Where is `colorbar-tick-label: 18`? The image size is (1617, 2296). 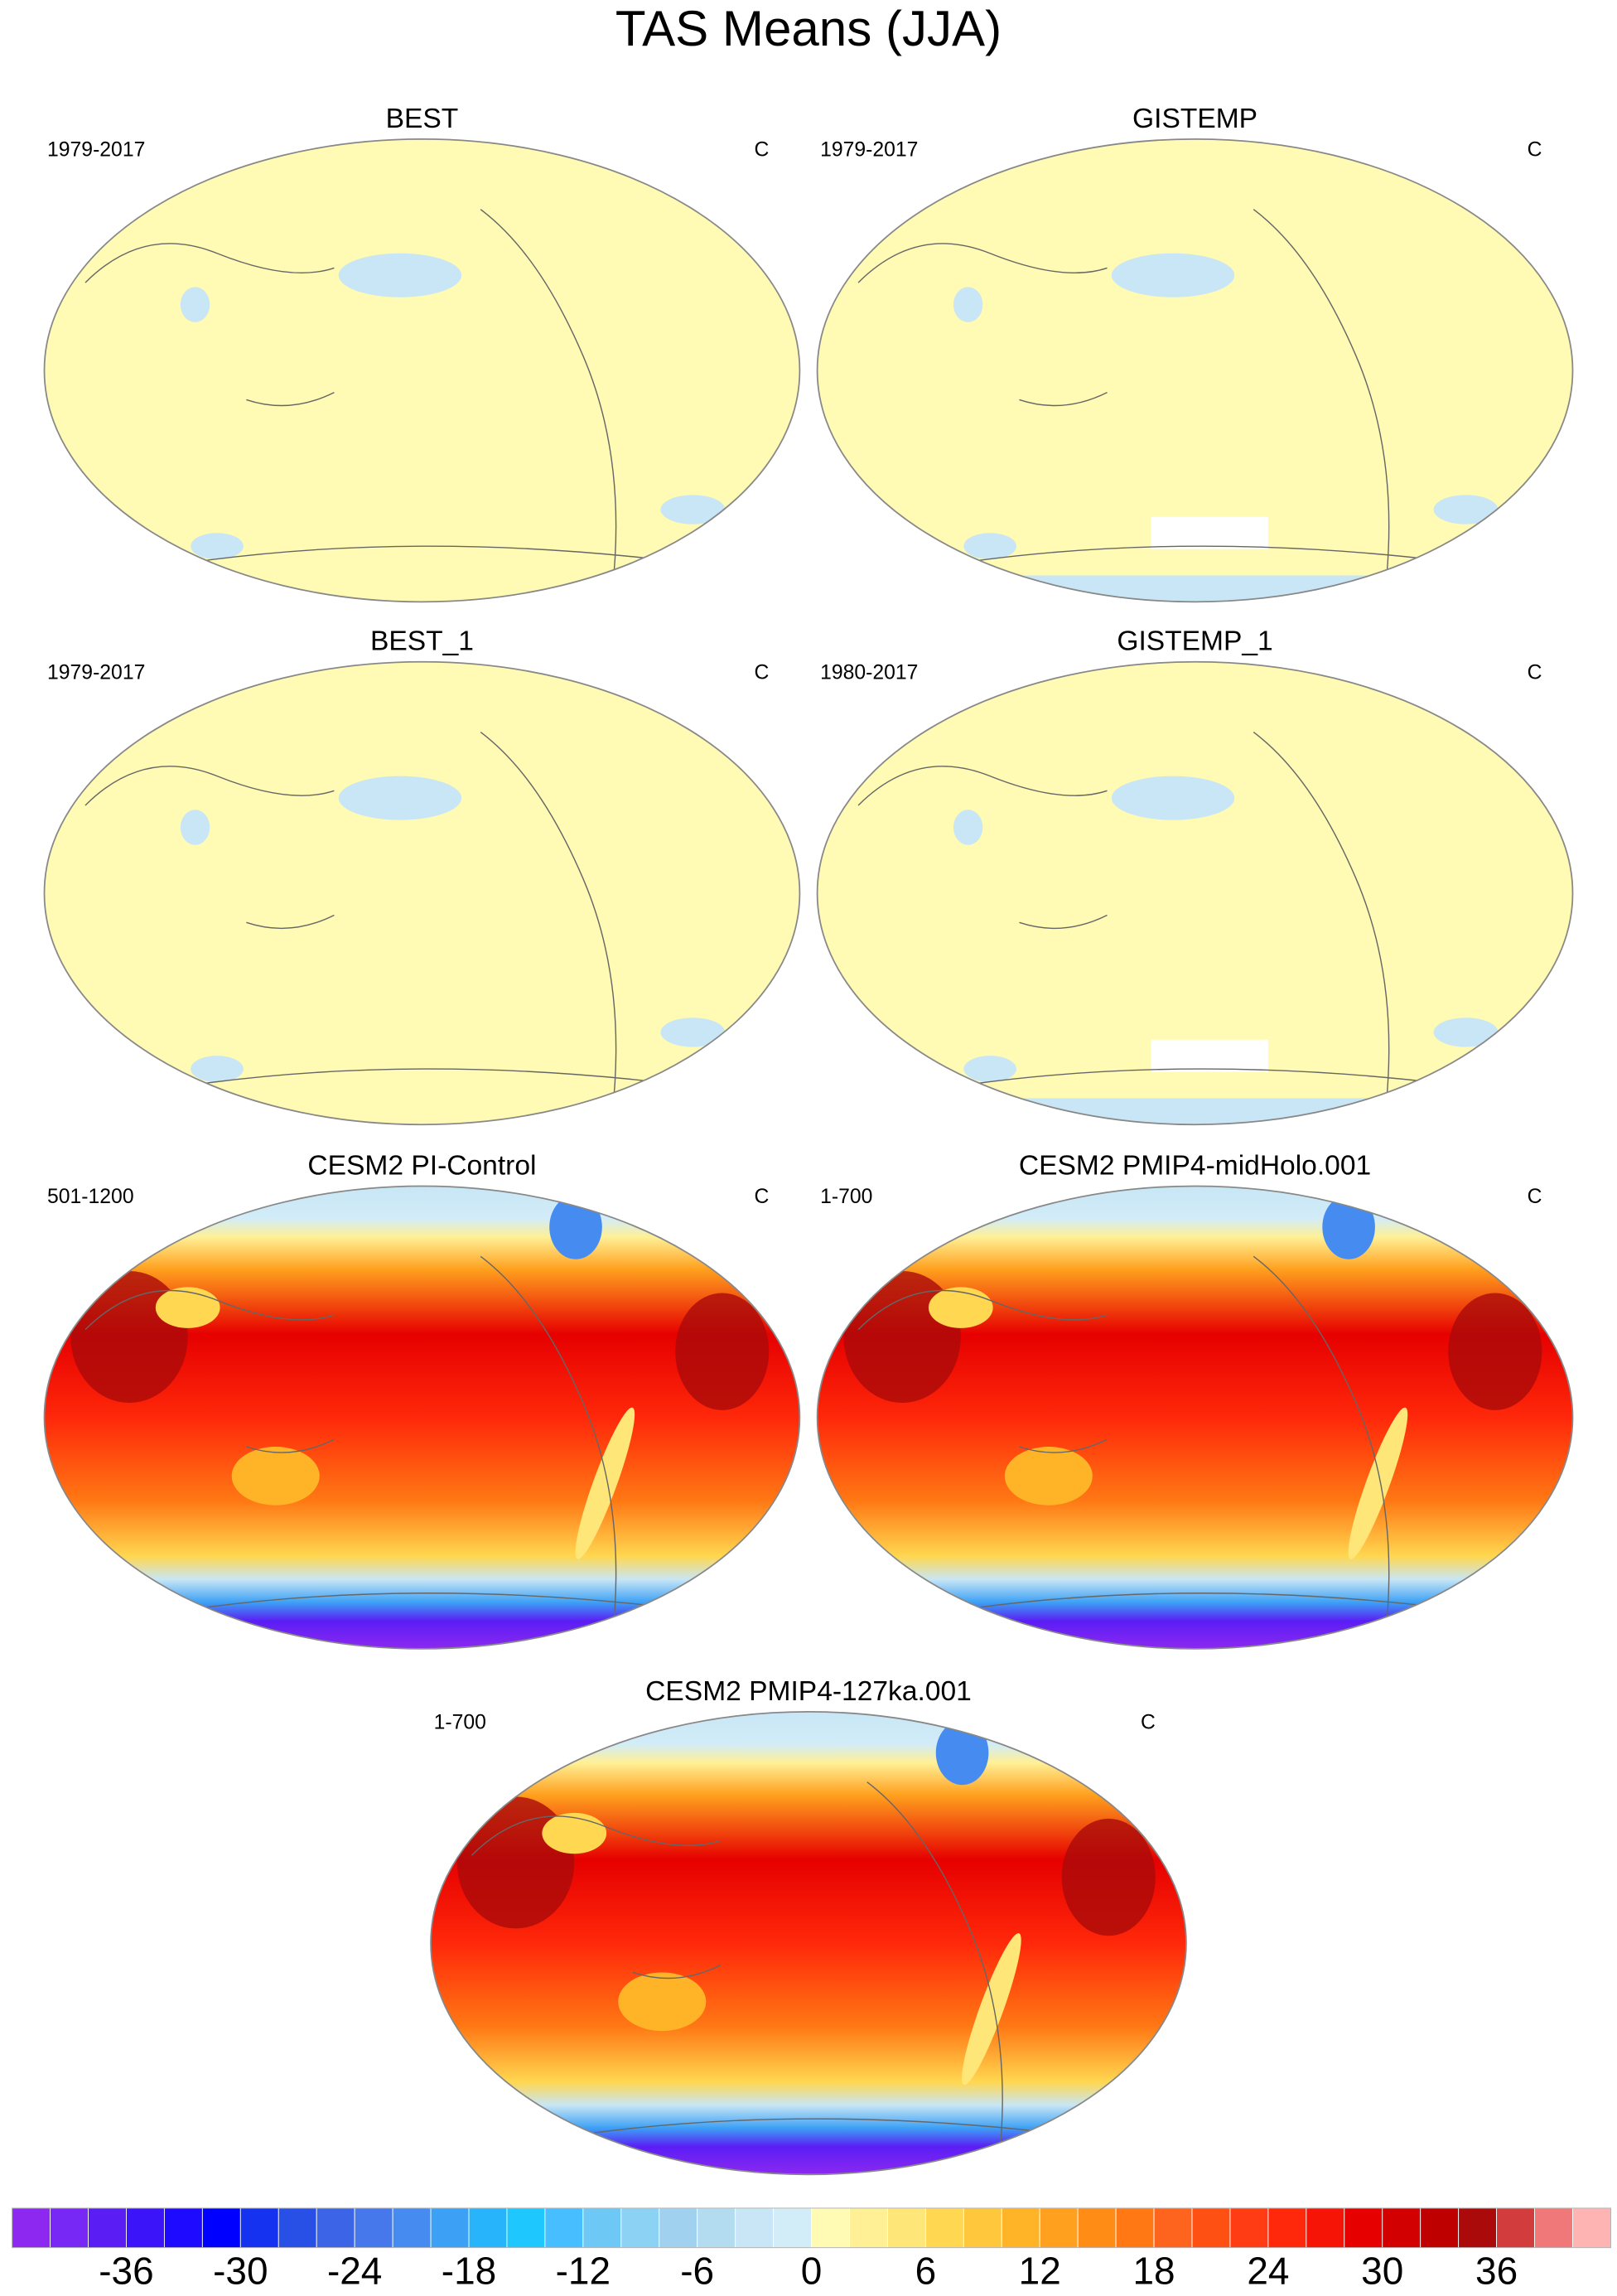 colorbar-tick-label: 18 is located at coordinates (1154, 2271).